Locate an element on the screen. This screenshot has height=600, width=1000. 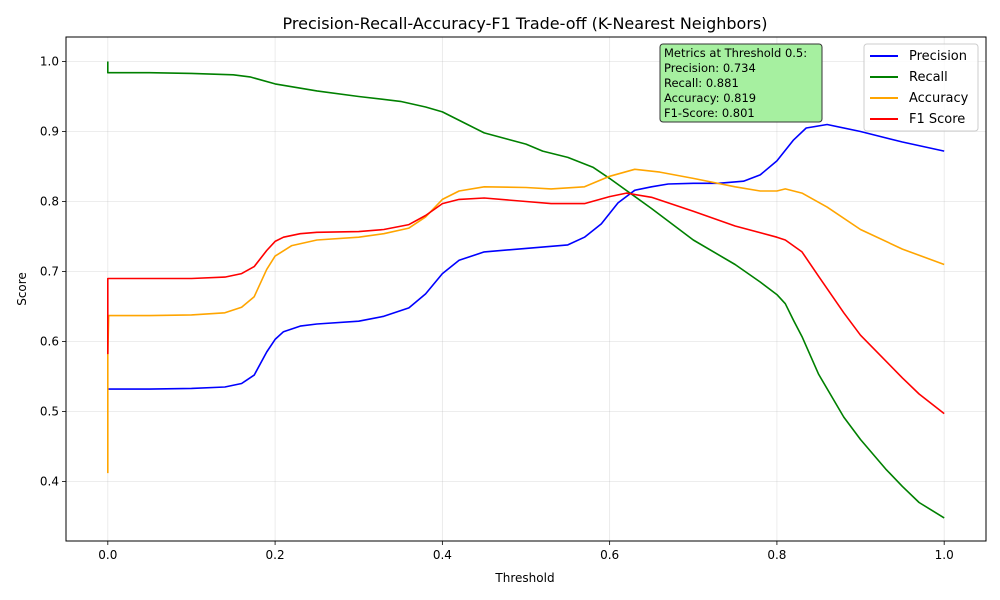
y-tick-label: 0.8 is located at coordinates (49, 202).